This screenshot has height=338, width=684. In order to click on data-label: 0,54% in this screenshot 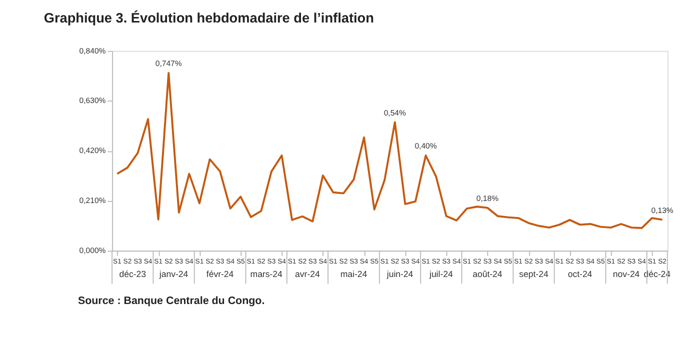, I will do `click(395, 113)`.